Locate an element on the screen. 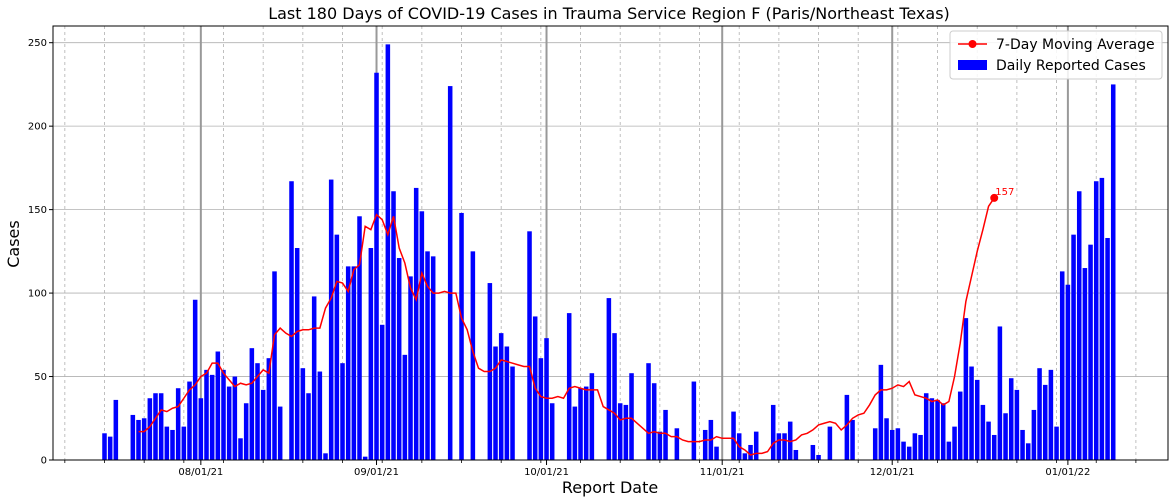 The width and height of the screenshot is (1175, 503). legend-label-moving-average: 7-Day Moving Average is located at coordinates (1075, 45).